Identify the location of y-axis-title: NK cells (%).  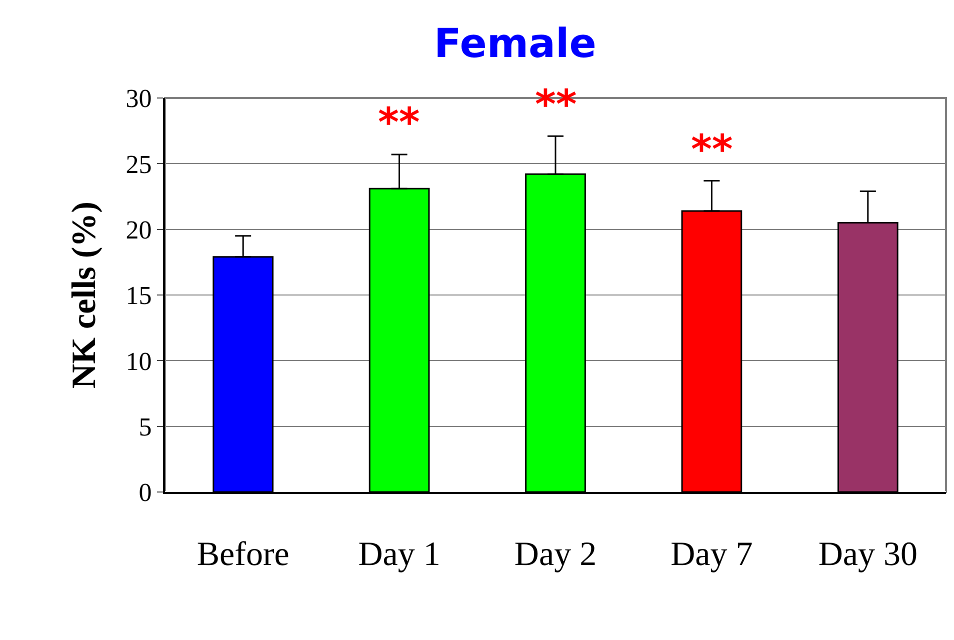
(84, 295).